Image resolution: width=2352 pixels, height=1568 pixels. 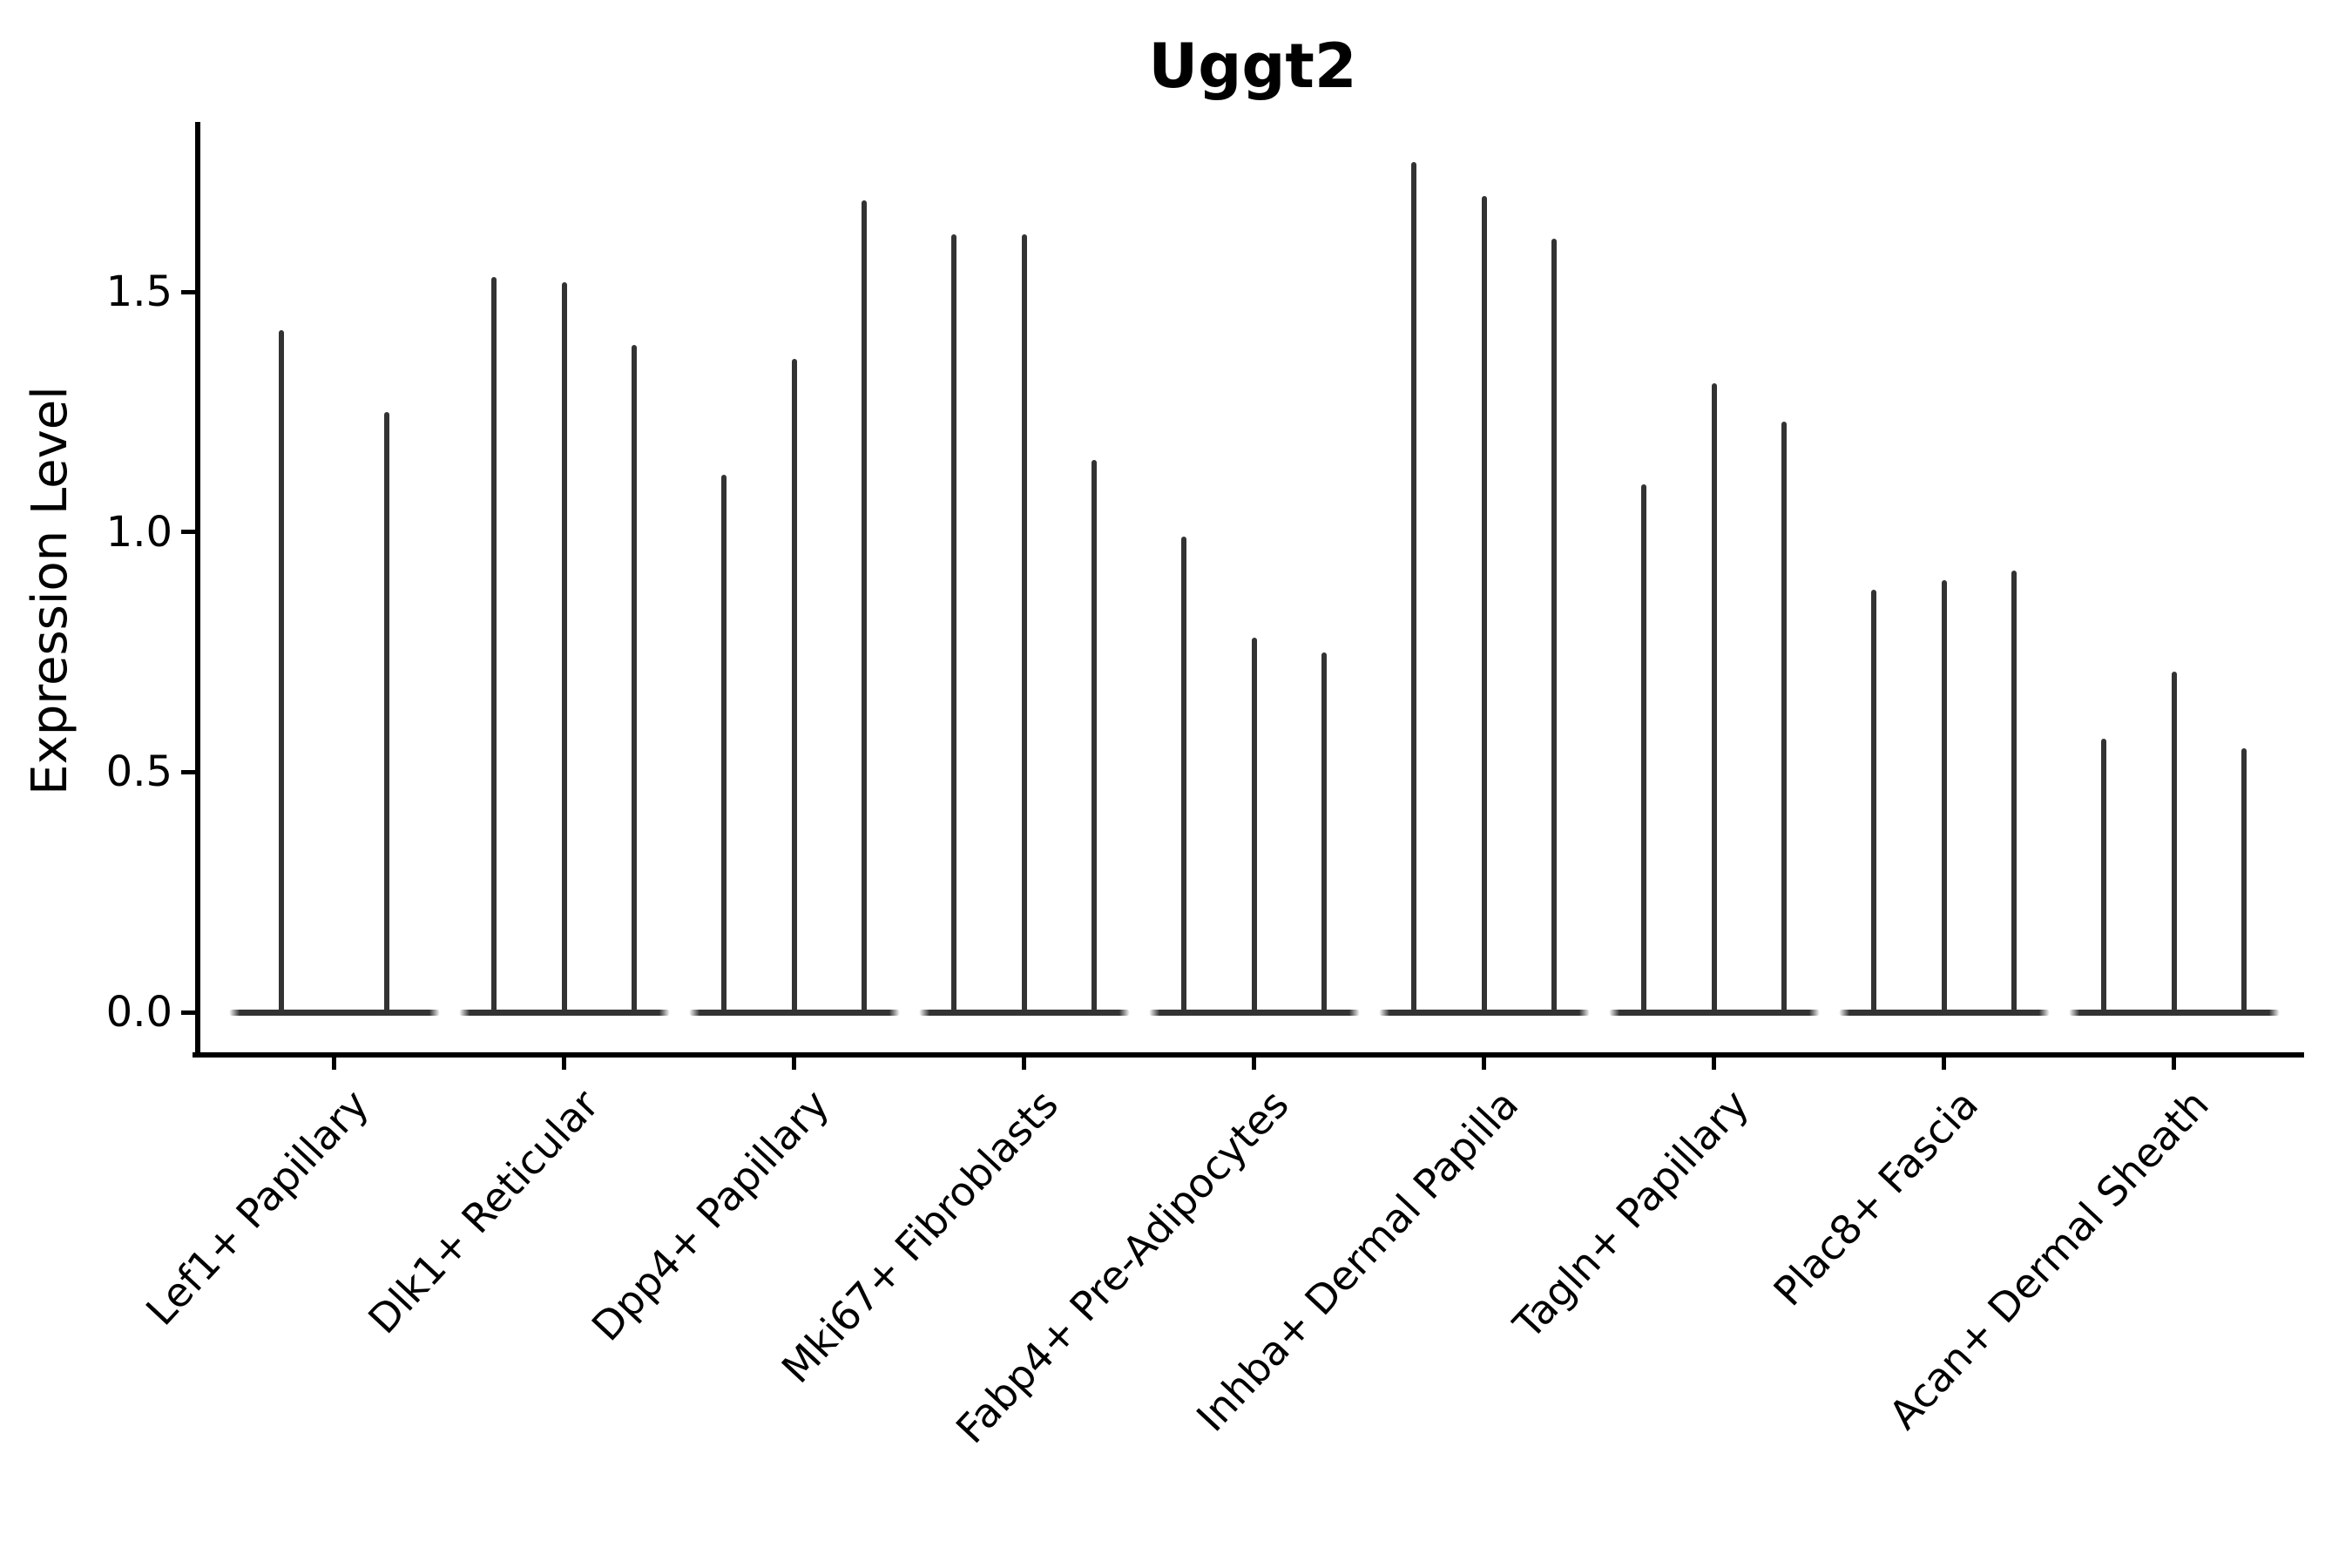 I want to click on y-tick-label: 0.5, so click(x=138, y=772).